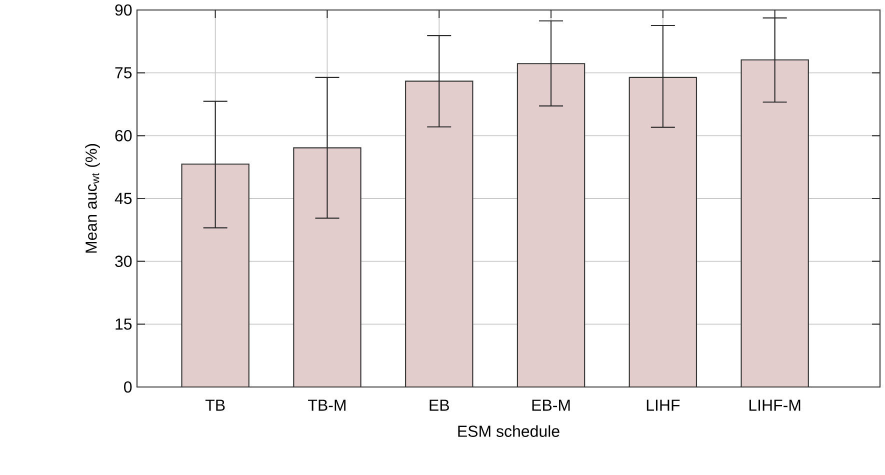 This screenshot has height=475, width=885. What do you see at coordinates (215, 405) in the screenshot?
I see `x-tick-label: TB` at bounding box center [215, 405].